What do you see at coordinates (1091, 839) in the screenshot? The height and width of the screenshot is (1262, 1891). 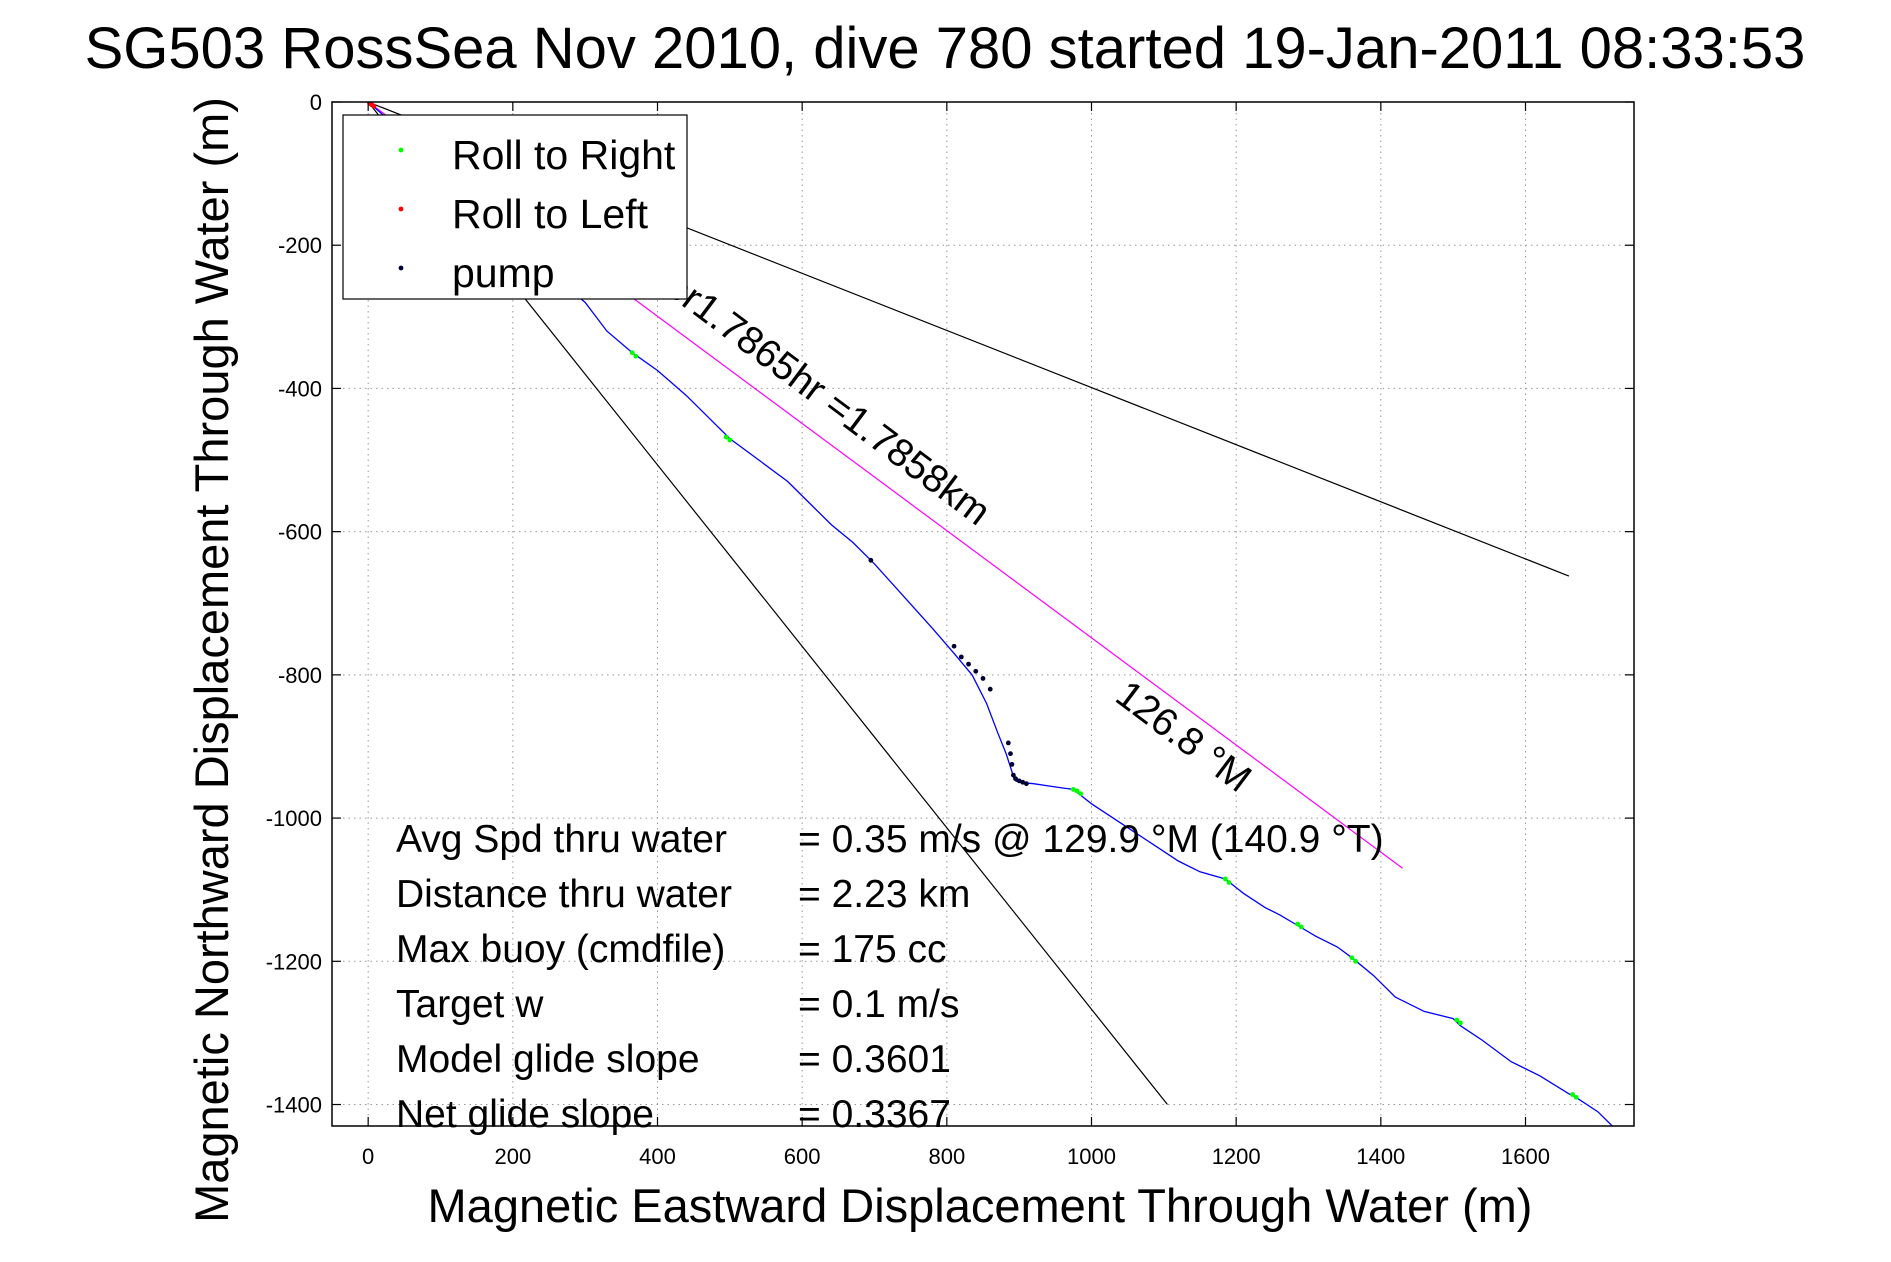 I see `info-value: = 0.35 m/s @ 129.9 °M (140.9 °T)` at bounding box center [1091, 839].